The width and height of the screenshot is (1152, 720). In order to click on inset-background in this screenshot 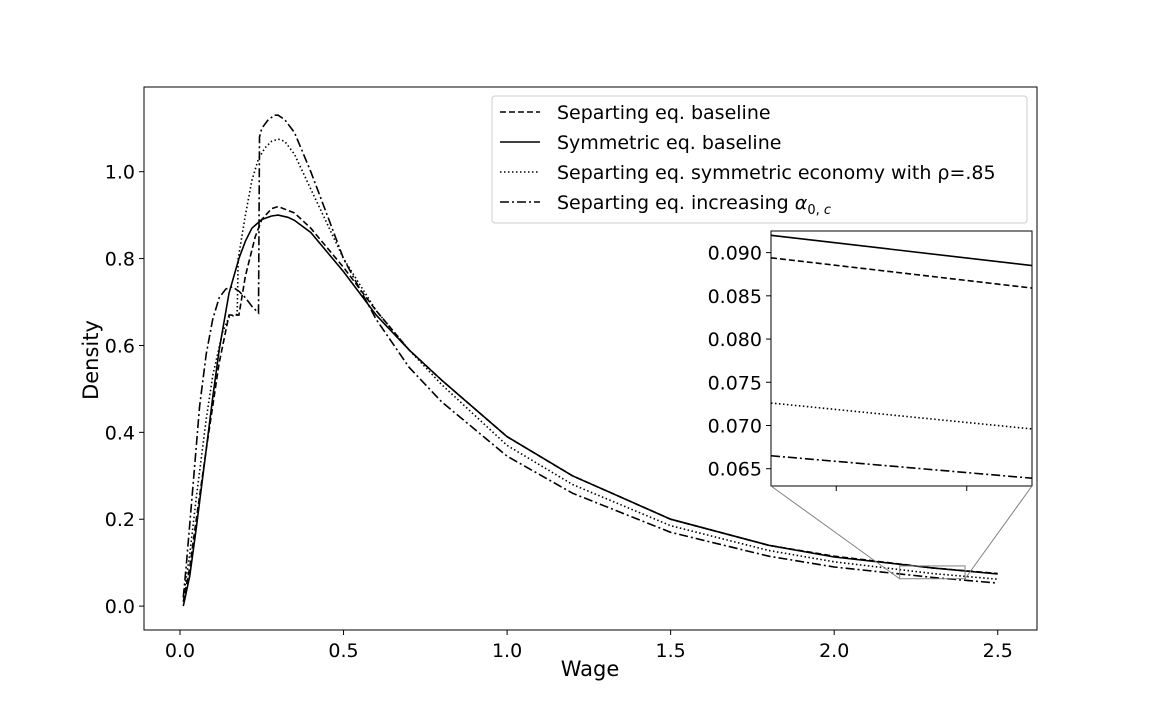, I will do `click(901, 358)`.